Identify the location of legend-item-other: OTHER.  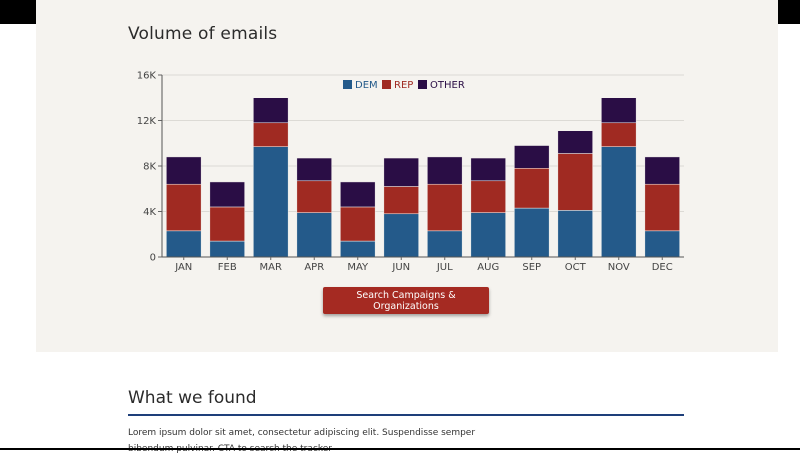
(441, 85).